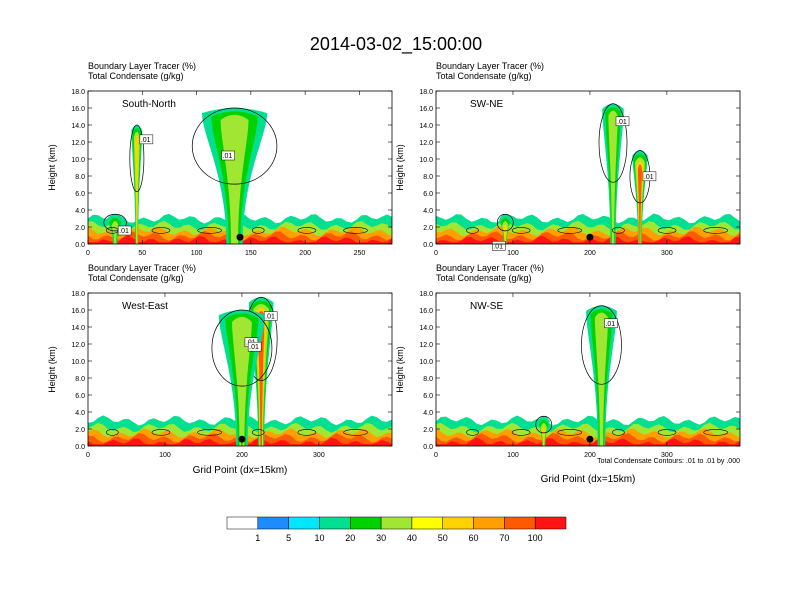  Describe the element at coordinates (535, 538) in the screenshot. I see `colorbar-label: 100` at that location.